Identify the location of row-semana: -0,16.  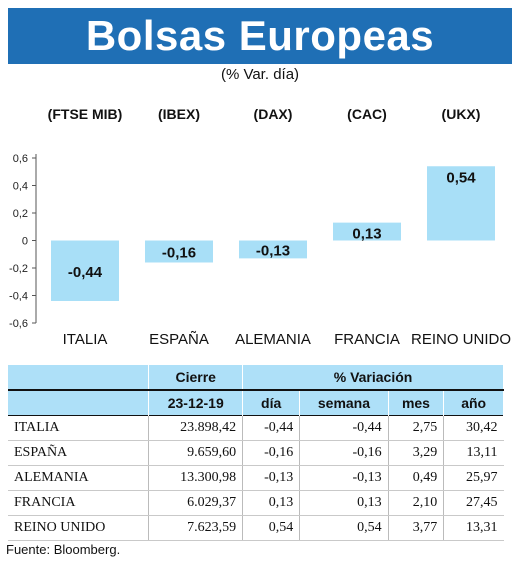
(344, 453).